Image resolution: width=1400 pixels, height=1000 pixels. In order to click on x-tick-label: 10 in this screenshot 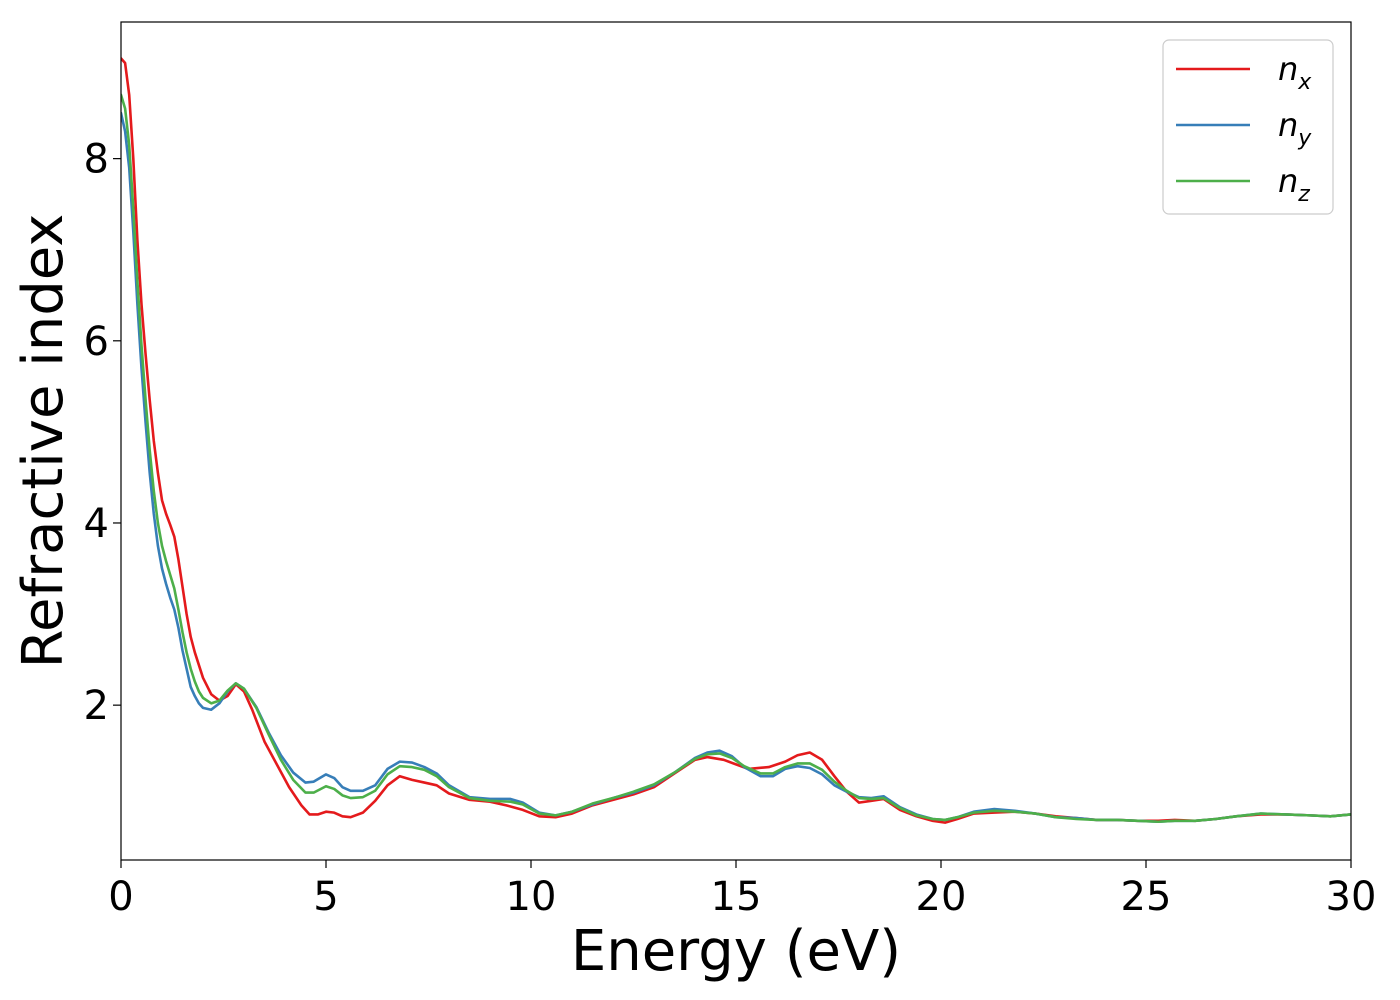, I will do `click(531, 897)`.